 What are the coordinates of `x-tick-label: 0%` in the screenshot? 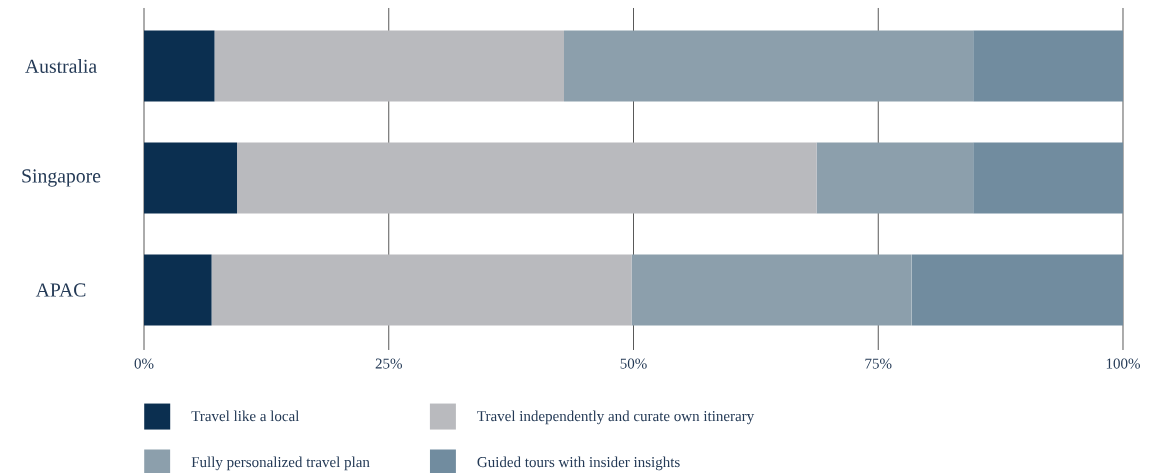 It's located at (144, 363).